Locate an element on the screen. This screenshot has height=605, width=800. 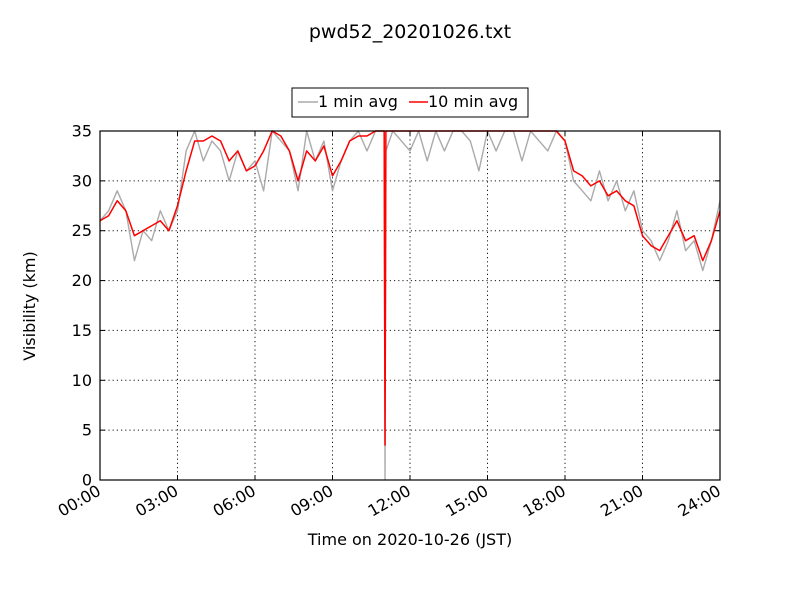
x-tick-label: 15:00 is located at coordinates (466, 501).